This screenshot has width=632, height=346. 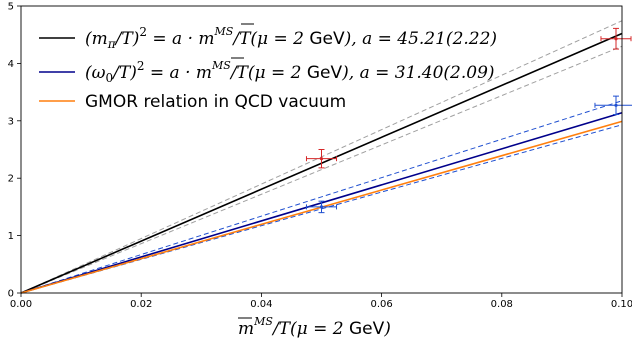 What do you see at coordinates (14, 151) in the screenshot?
I see `y-axis-ticks: 0 1 2 3 4 5` at bounding box center [14, 151].